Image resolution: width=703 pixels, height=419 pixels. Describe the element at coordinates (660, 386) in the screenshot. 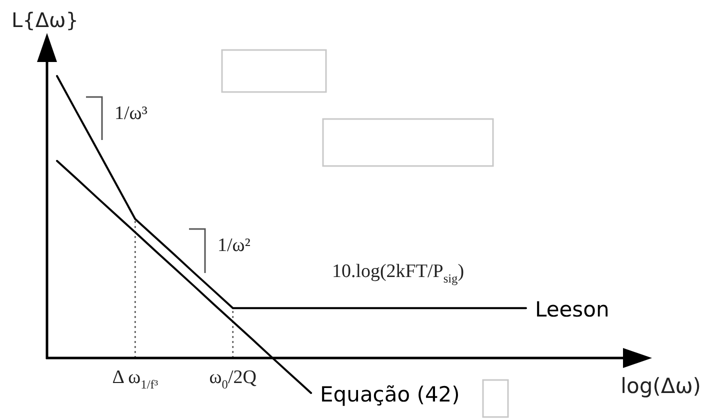

I see `x-axis-title: log(Δω)` at that location.